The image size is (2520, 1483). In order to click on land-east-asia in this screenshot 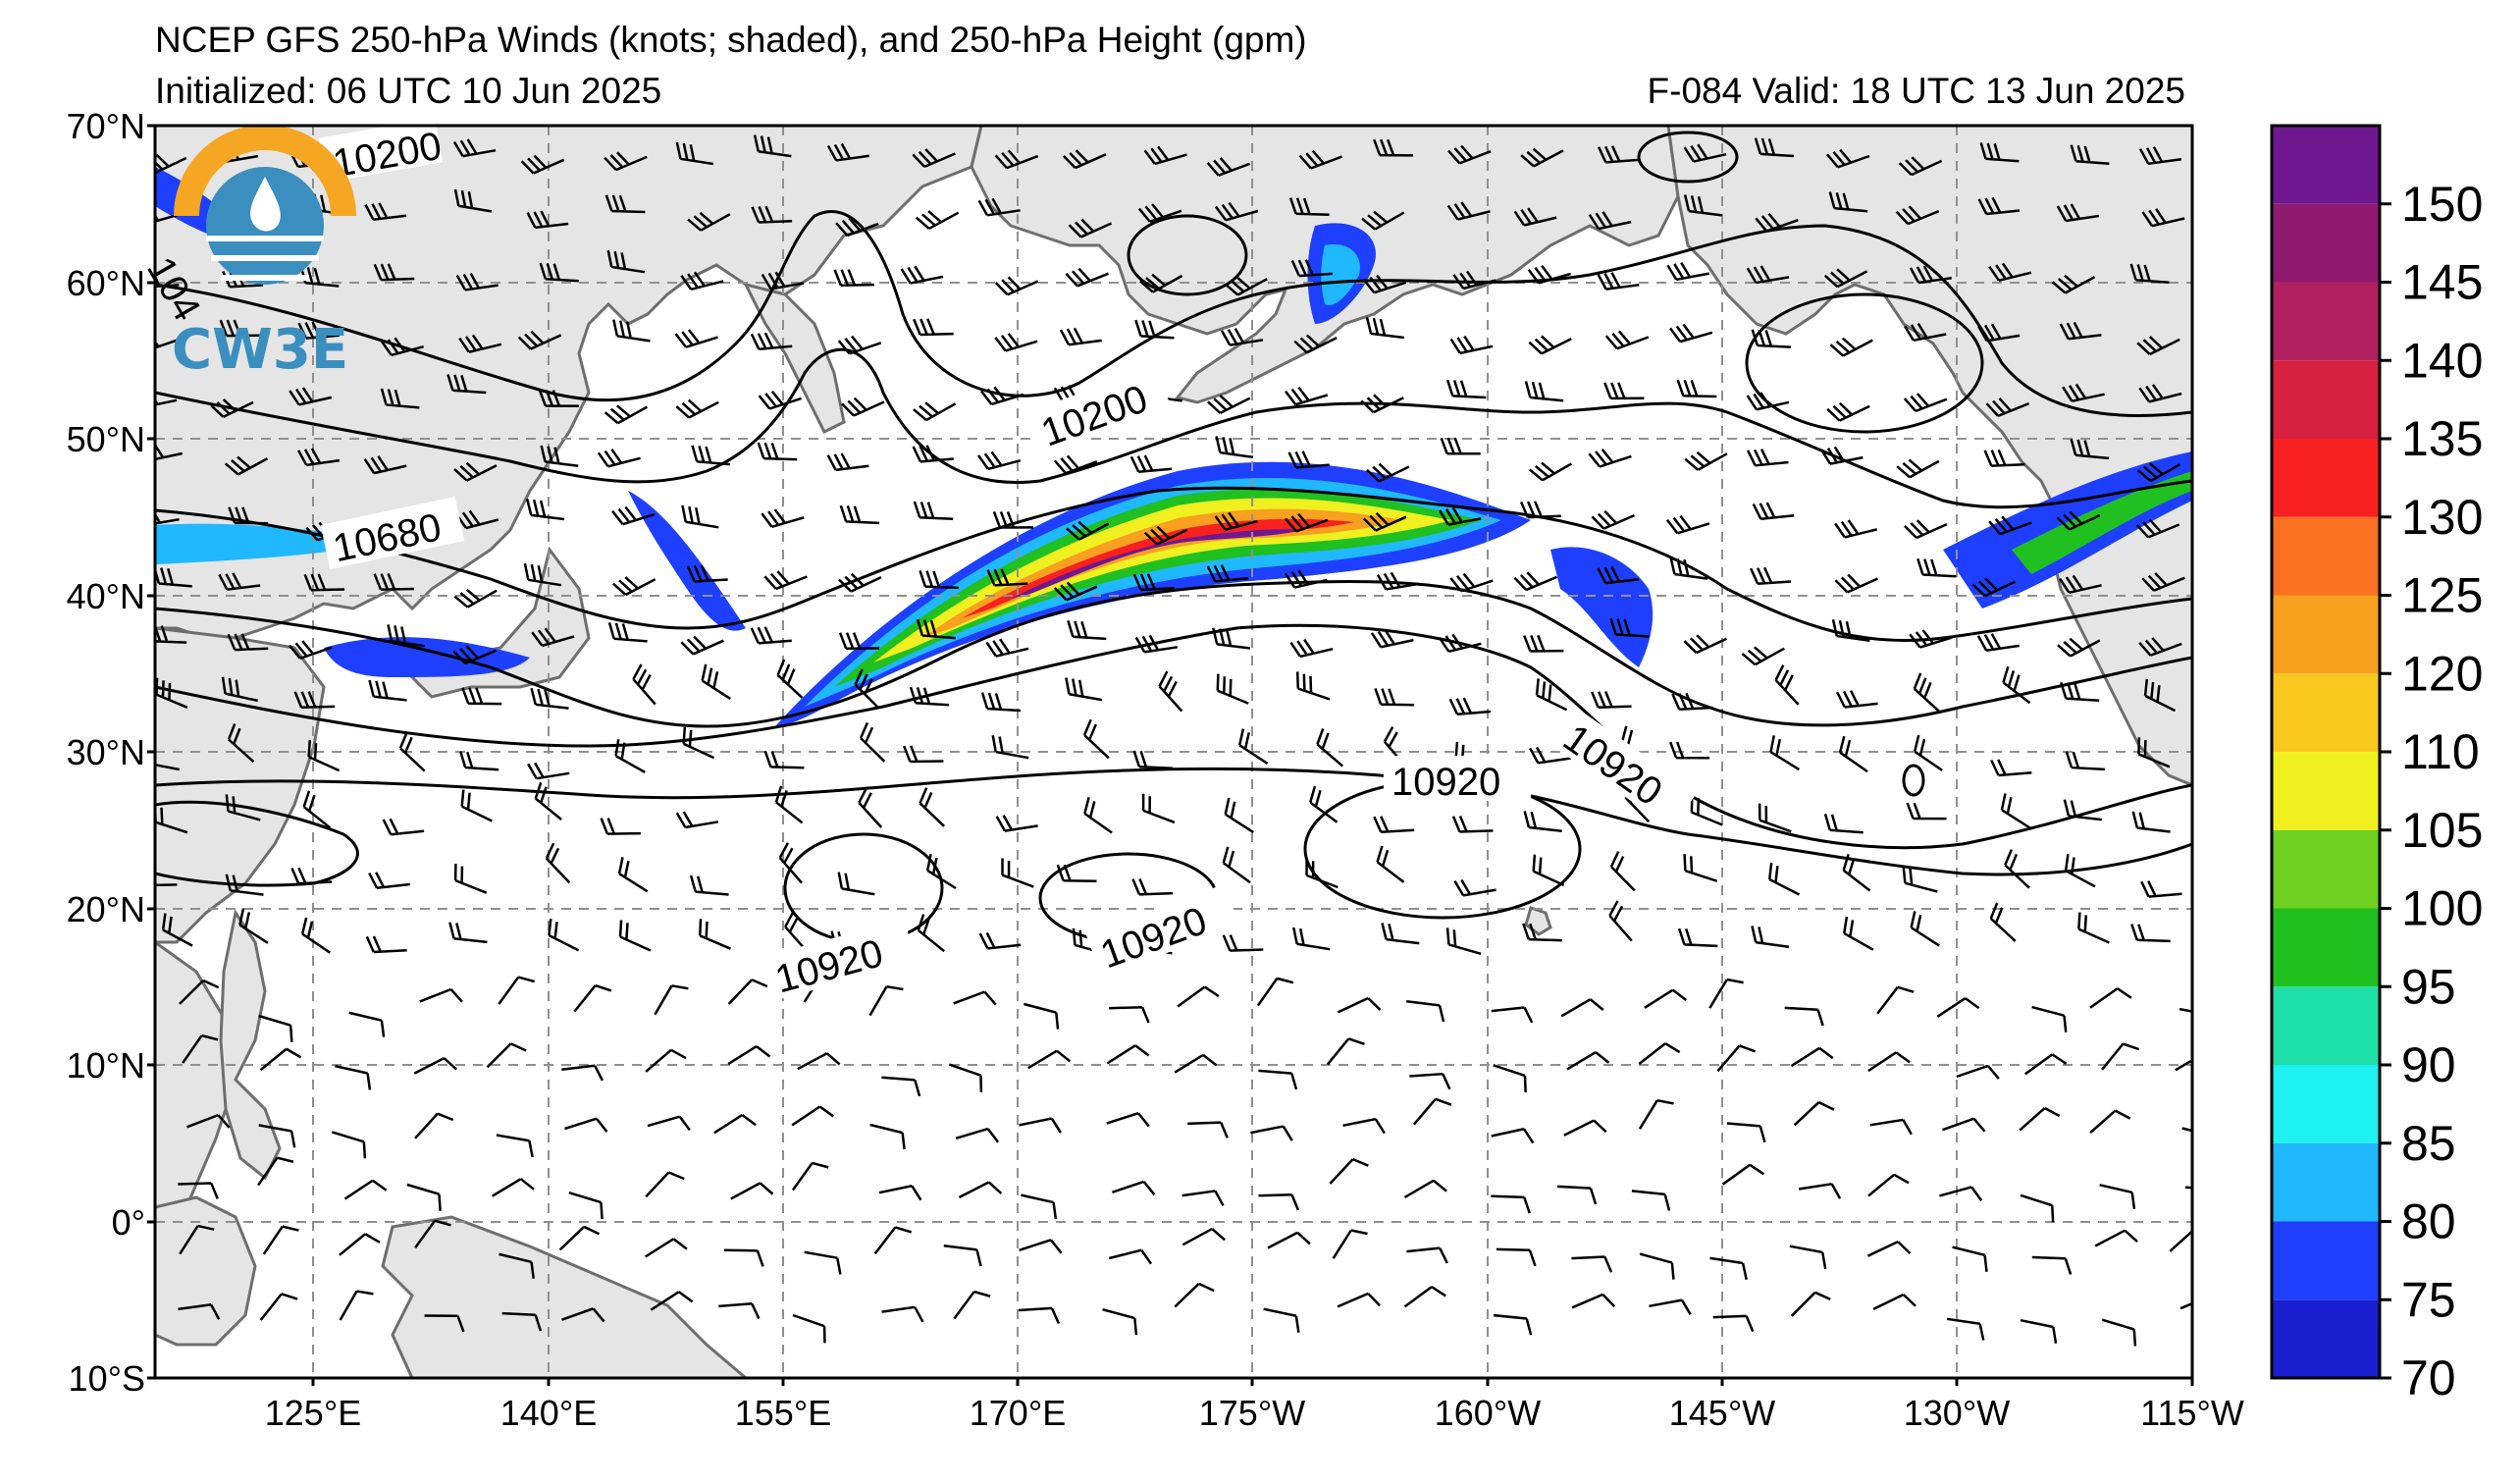, I will do `click(240, 785)`.